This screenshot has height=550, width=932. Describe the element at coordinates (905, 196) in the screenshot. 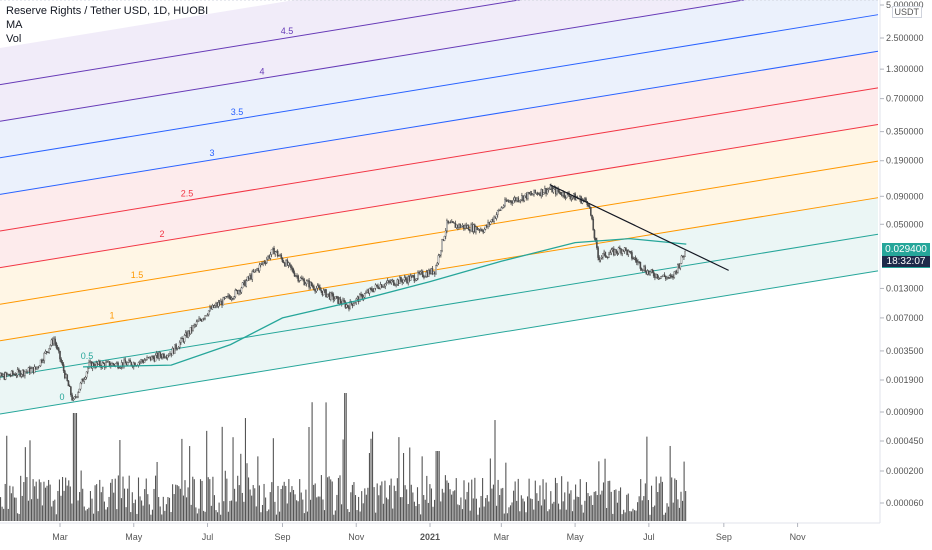

I see `price-tick-label: 0.090000` at that location.